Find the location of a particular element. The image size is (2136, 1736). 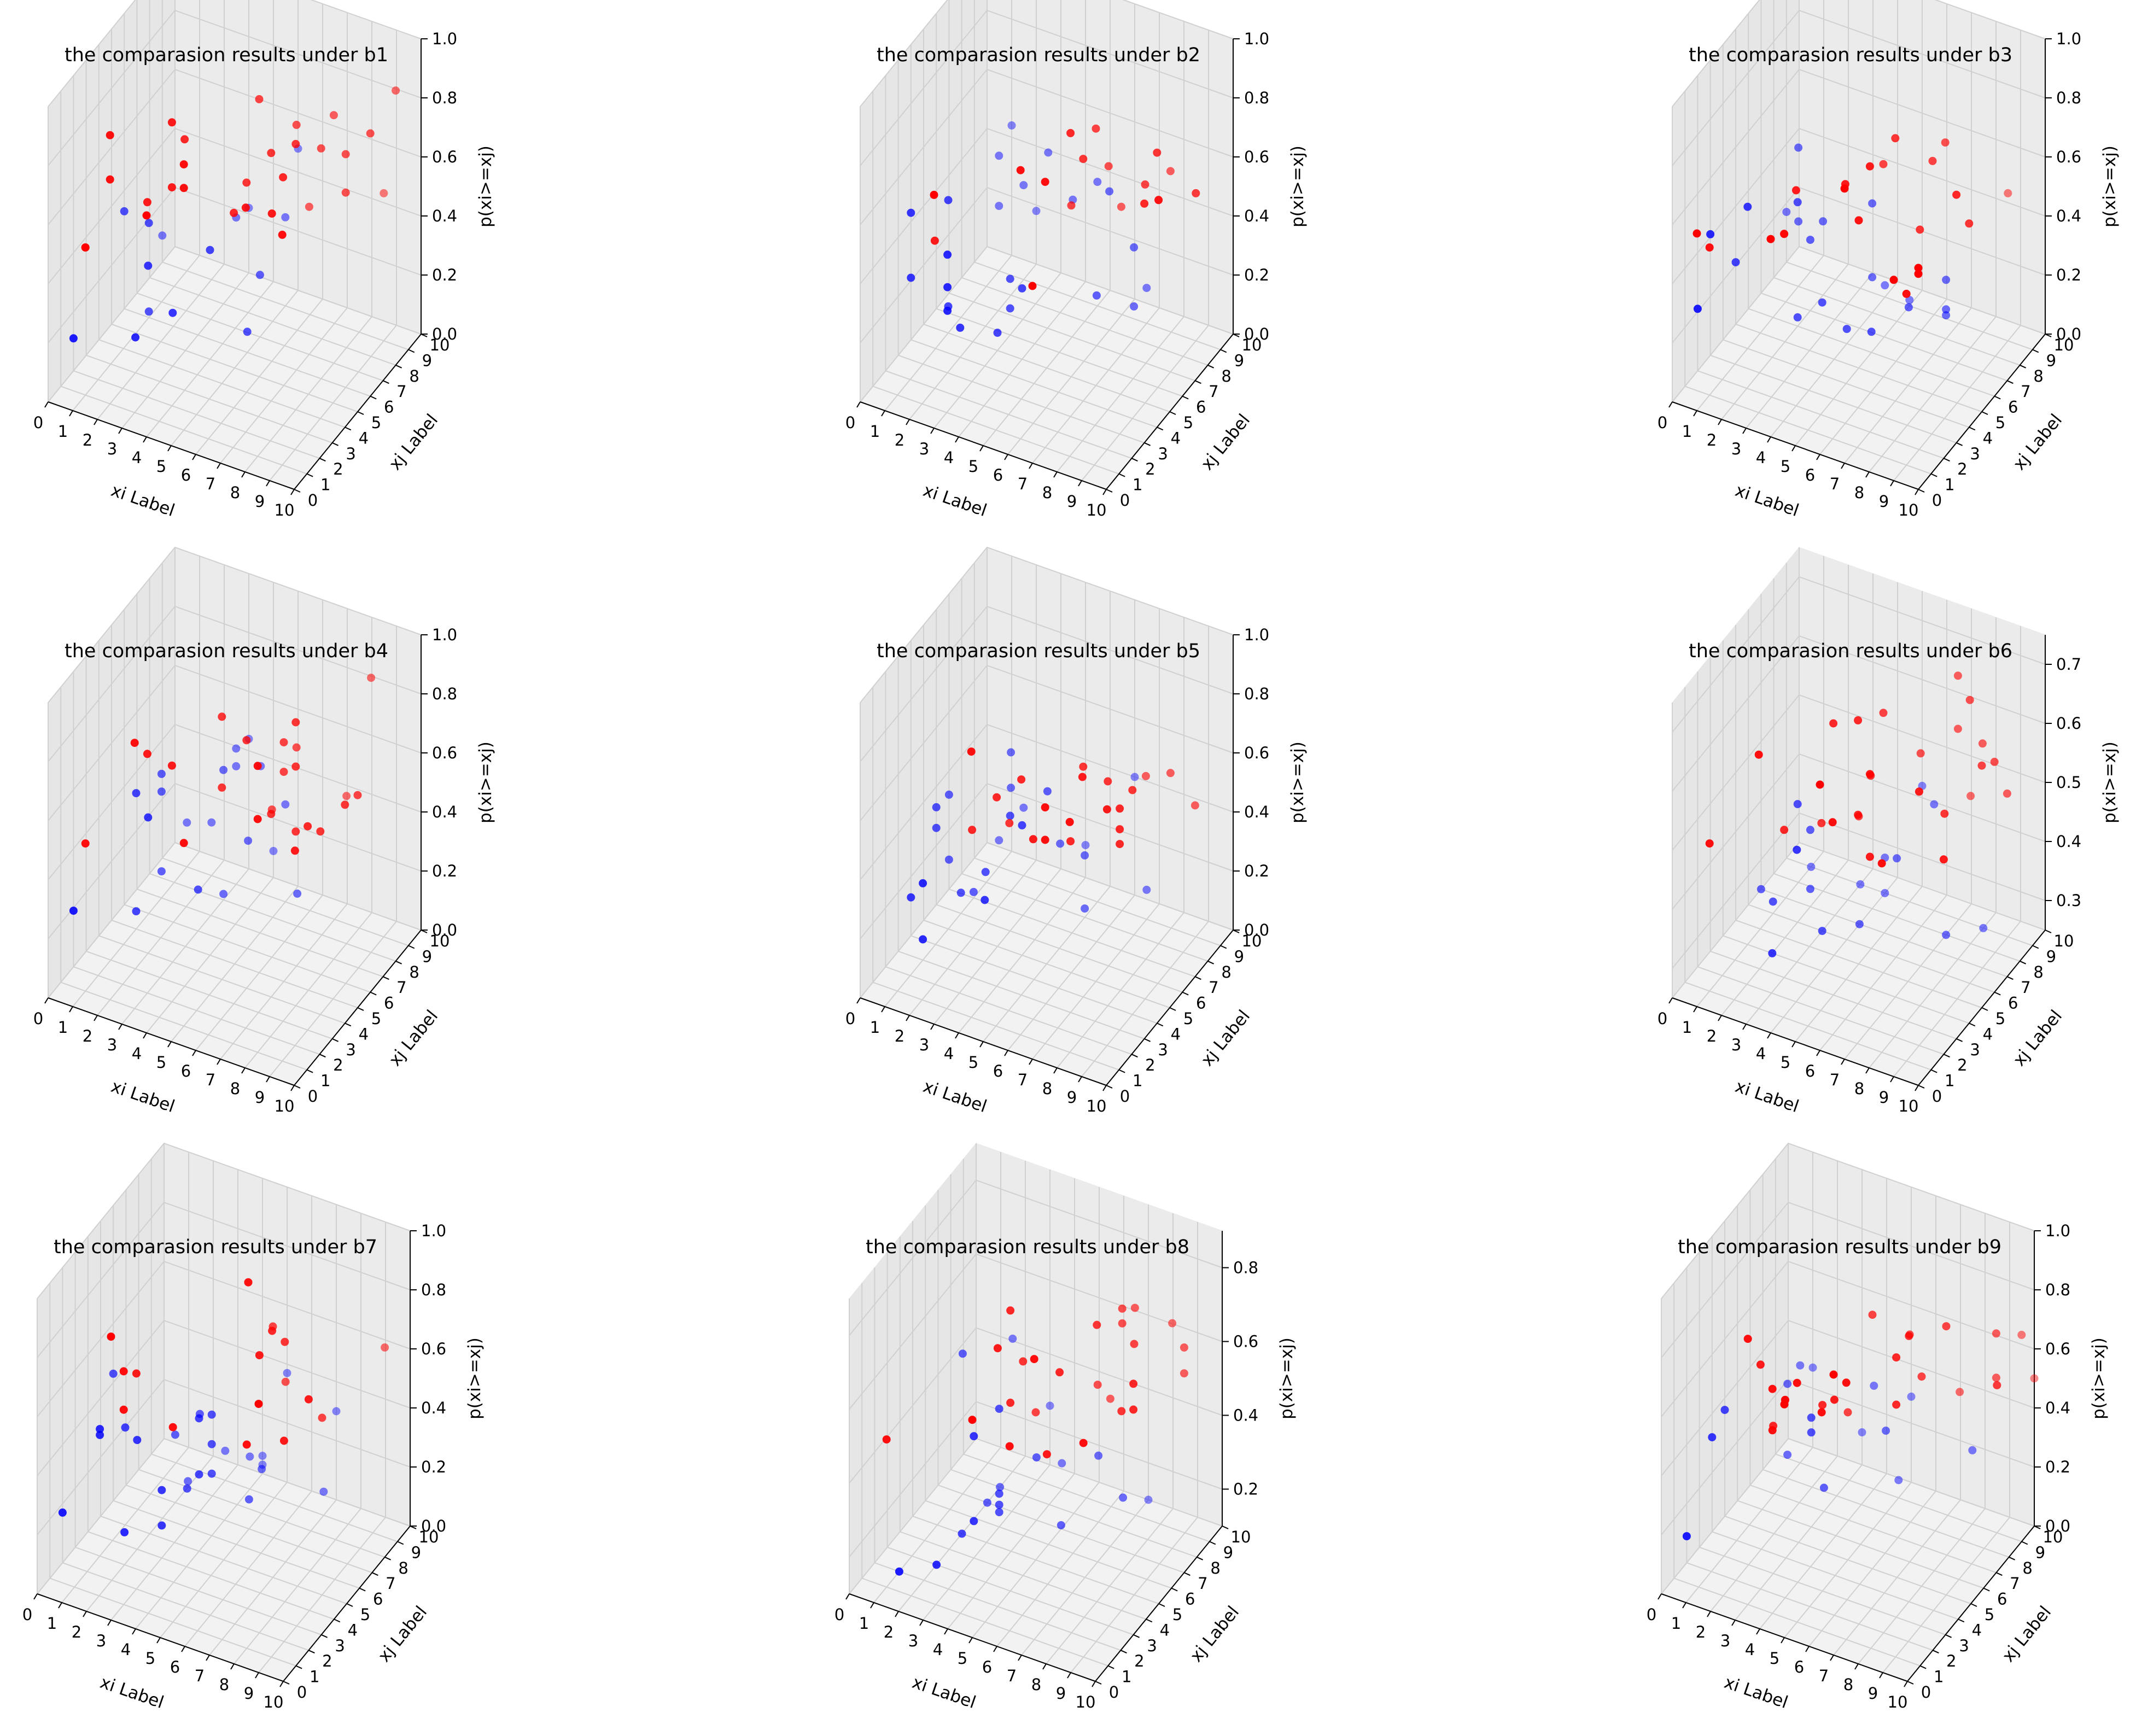

chart-title: the comparasion results under b9 is located at coordinates (1840, 1247).